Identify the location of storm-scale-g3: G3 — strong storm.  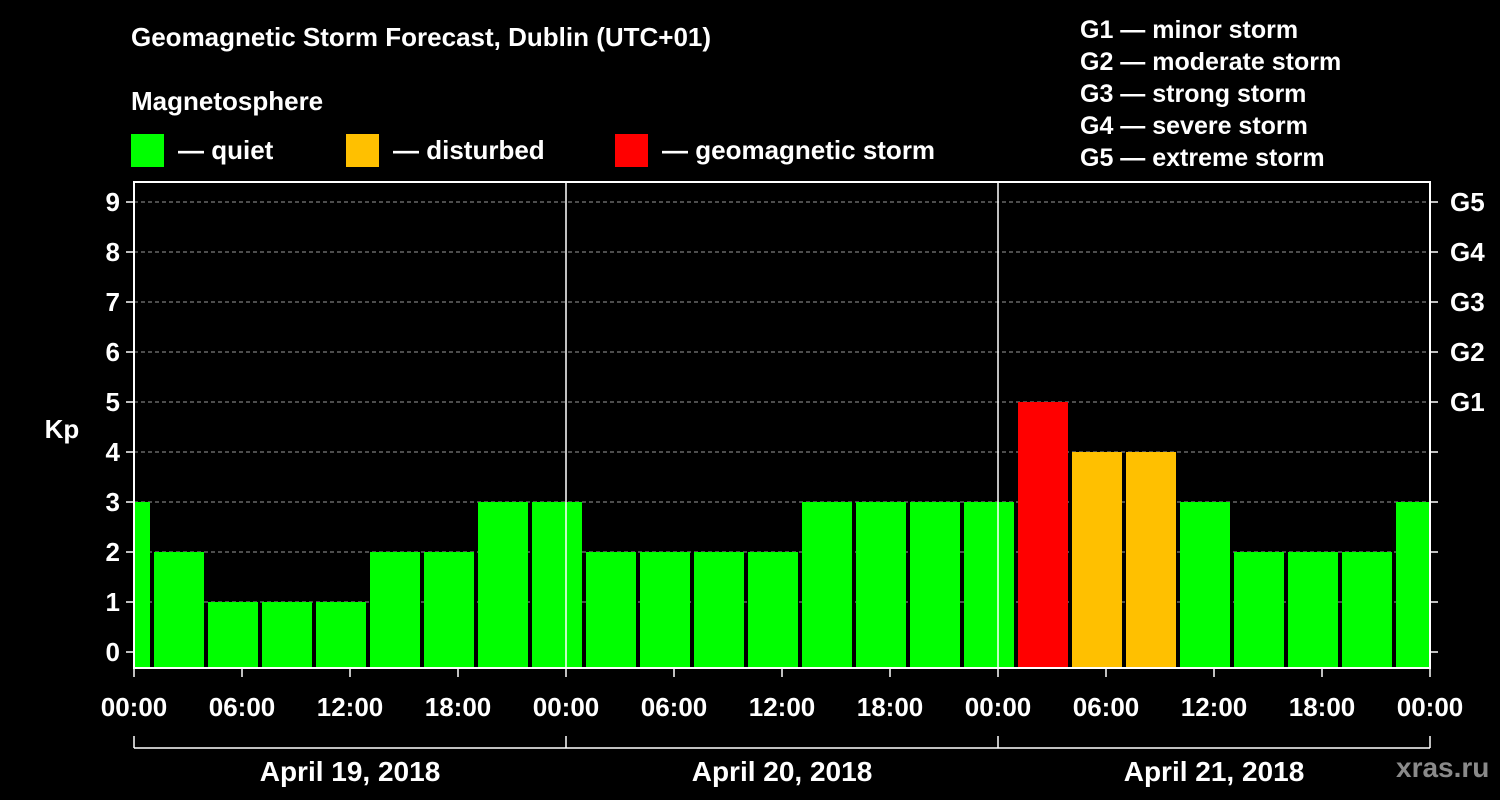
(1193, 94).